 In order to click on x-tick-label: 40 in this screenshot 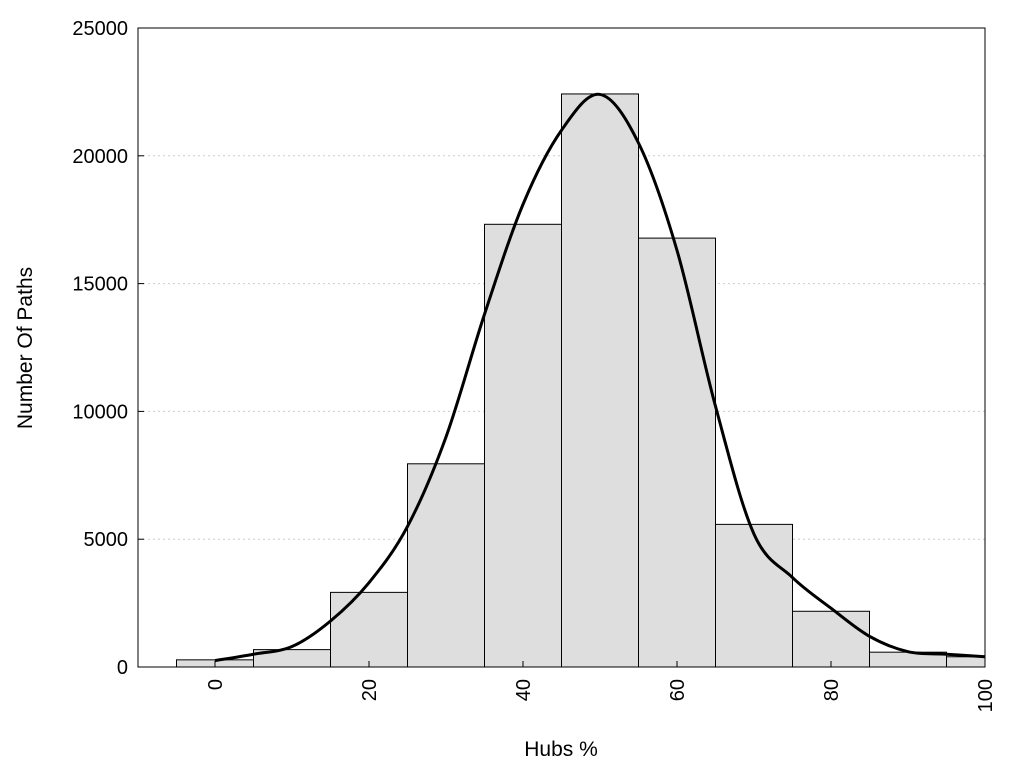, I will do `click(524, 690)`.